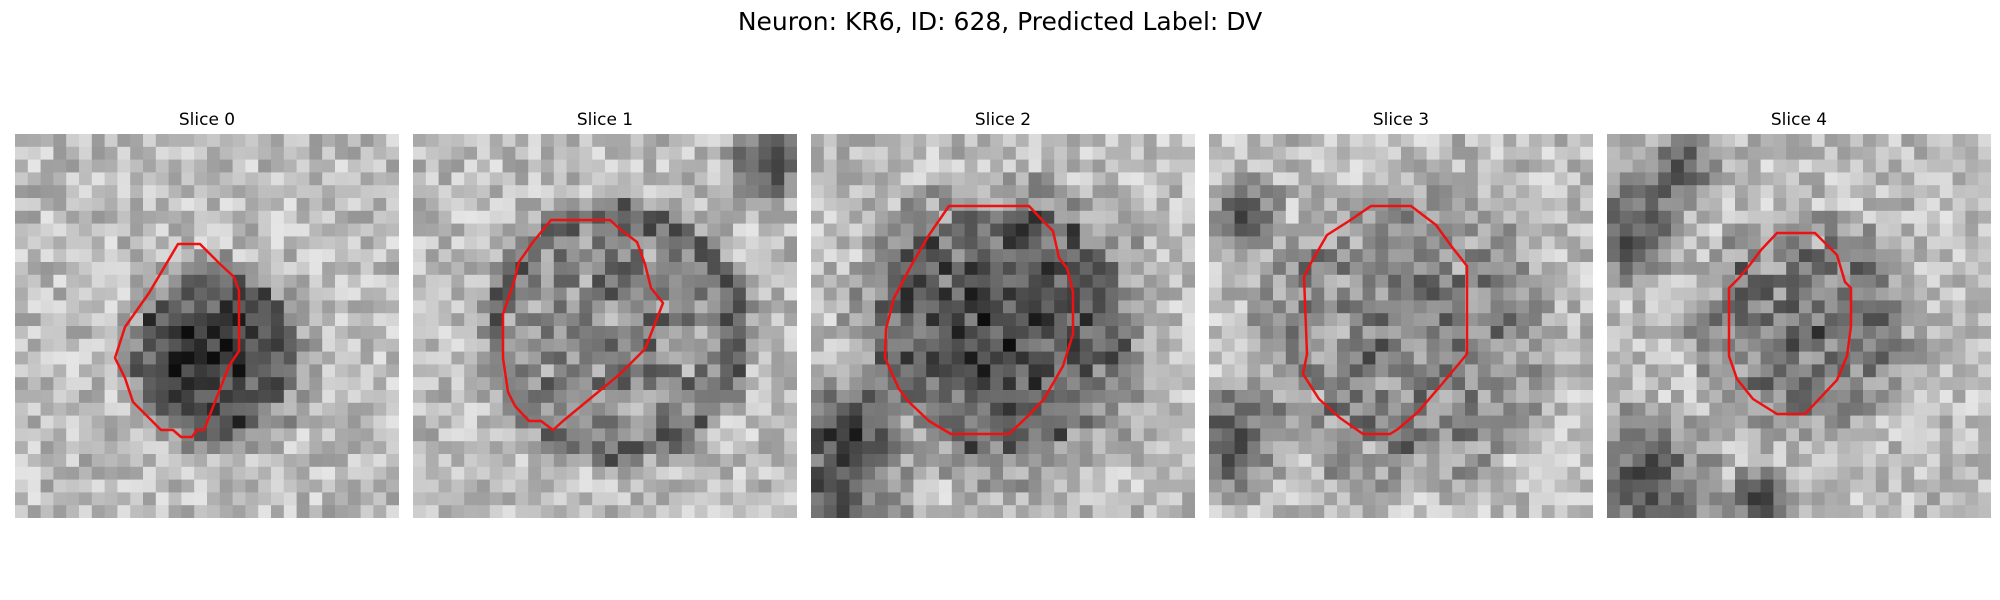 The height and width of the screenshot is (600, 2000). I want to click on slice-panel-0: Slice 0, so click(207, 313).